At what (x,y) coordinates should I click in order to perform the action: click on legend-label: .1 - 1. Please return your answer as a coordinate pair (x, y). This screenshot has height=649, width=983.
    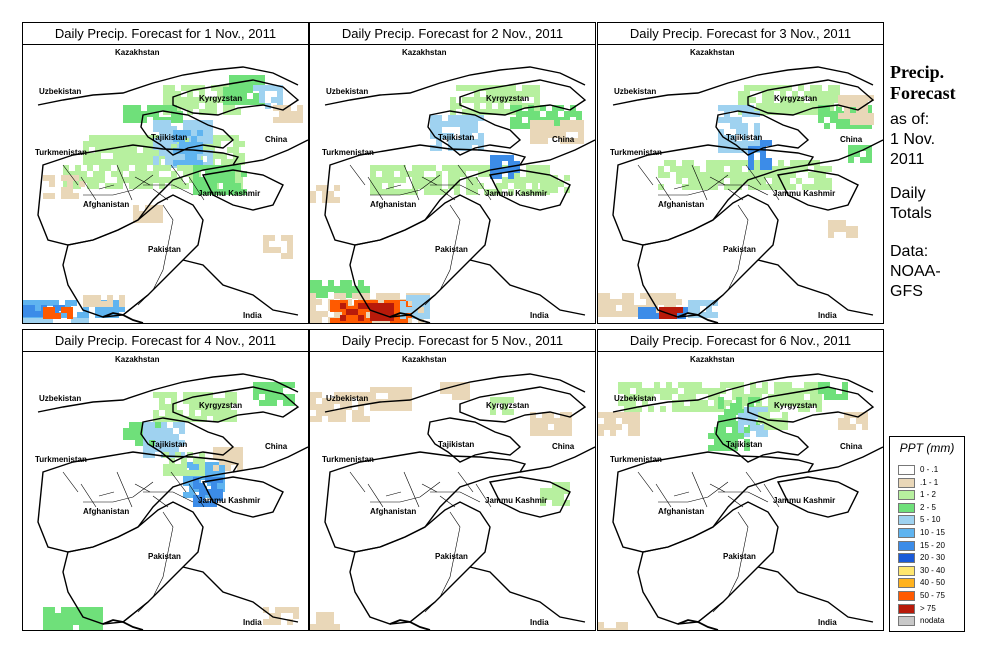
    Looking at the image, I should click on (929, 482).